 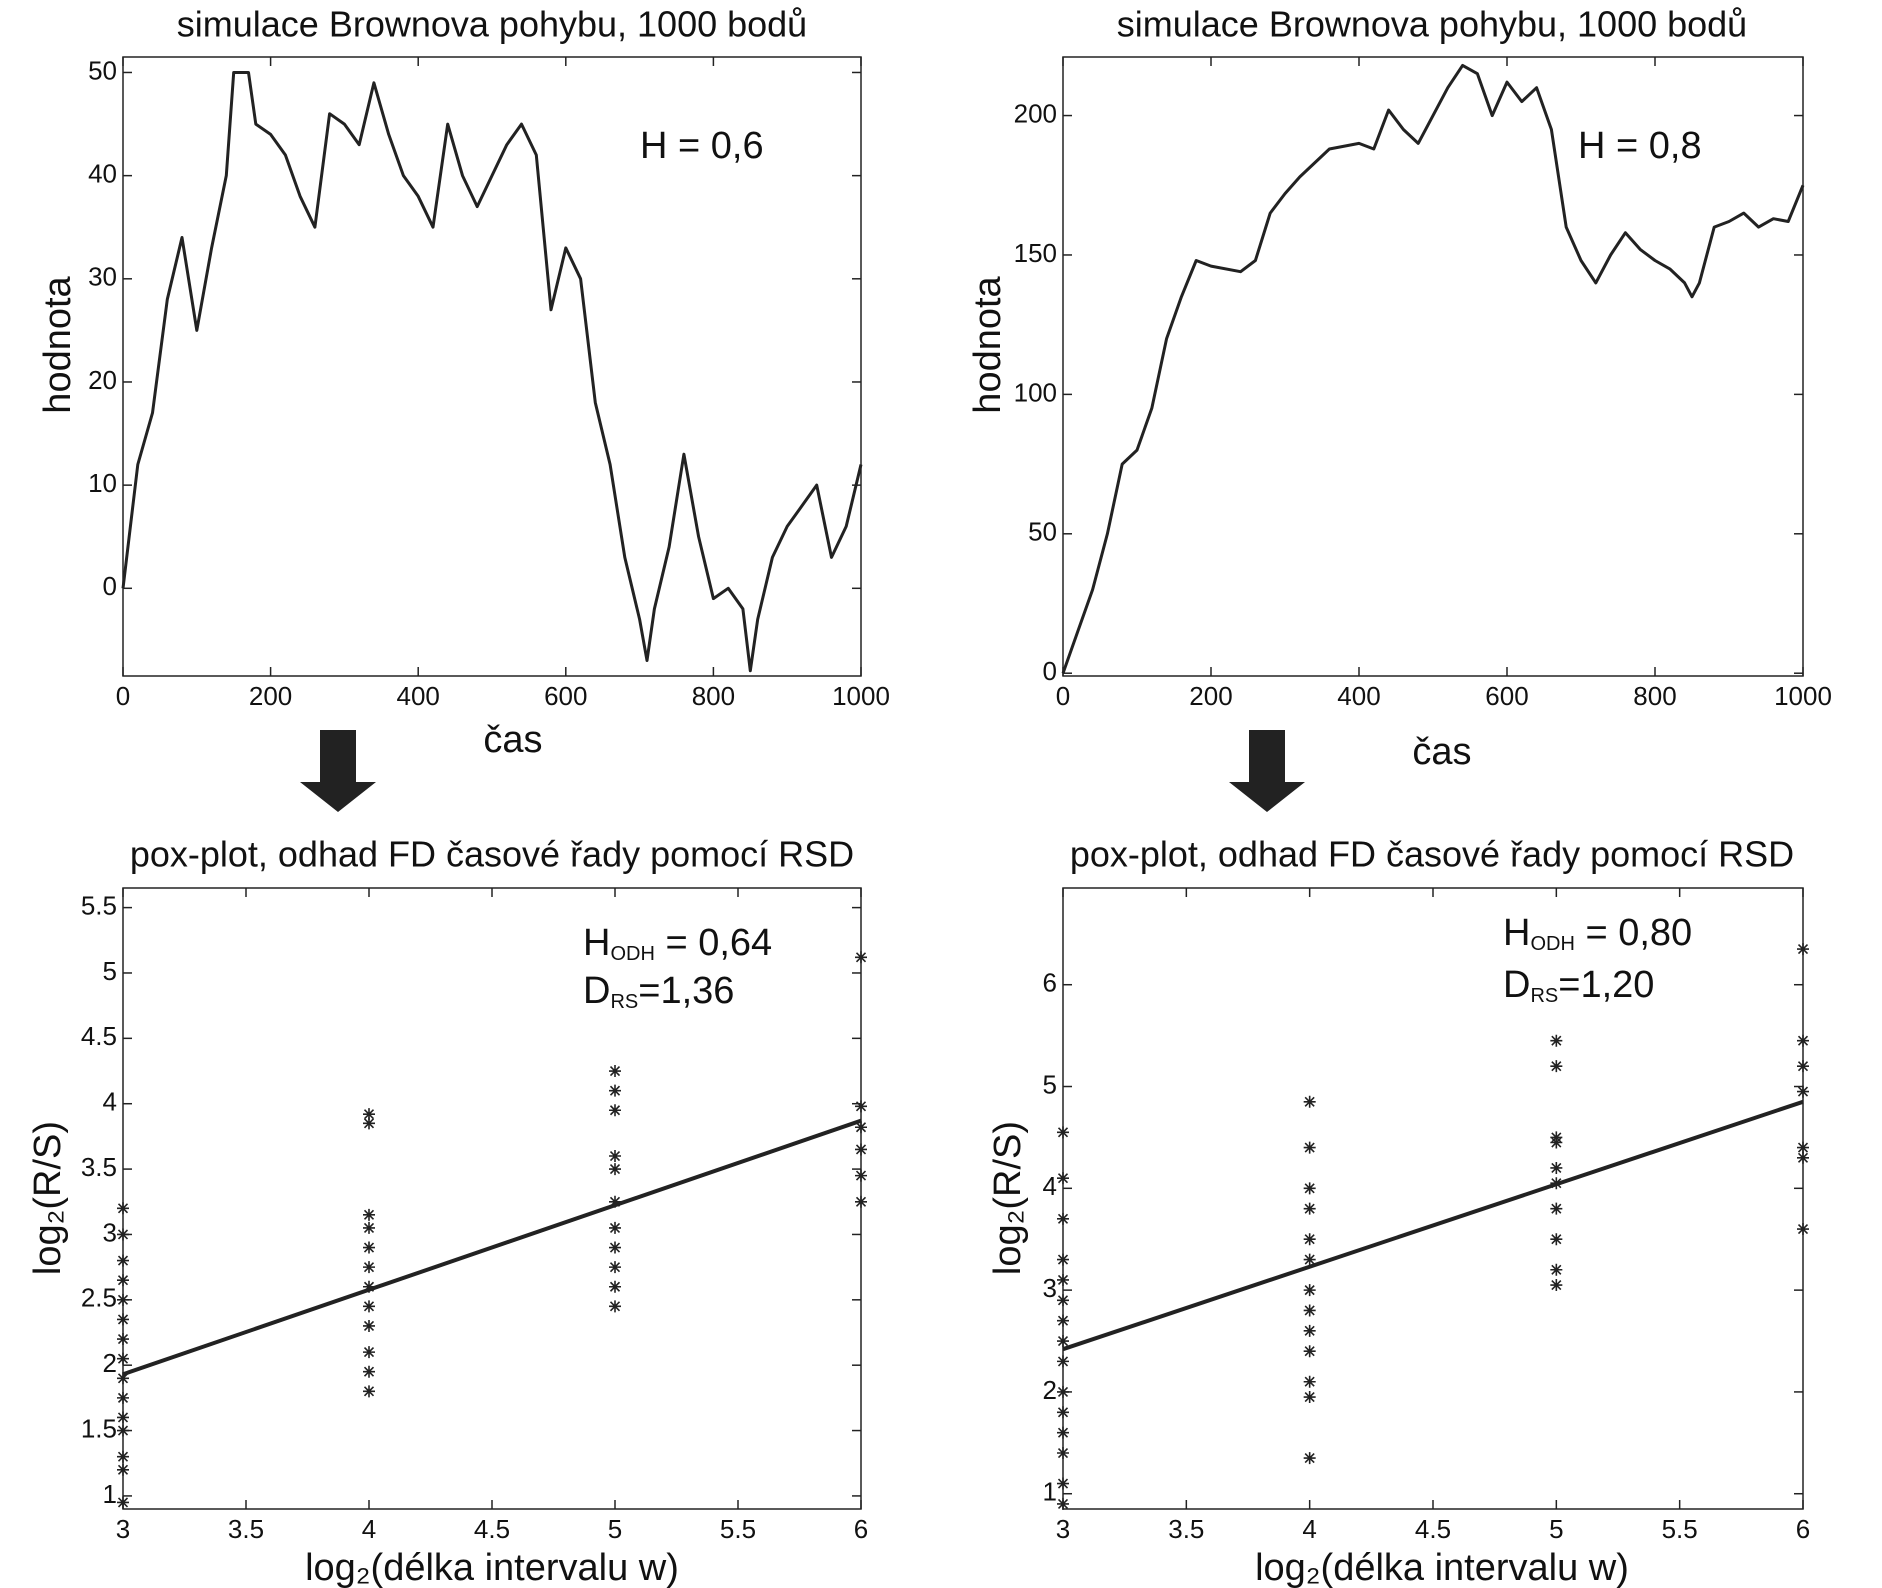 What do you see at coordinates (1050, 983) in the screenshot?
I see `y-tick-label: 6` at bounding box center [1050, 983].